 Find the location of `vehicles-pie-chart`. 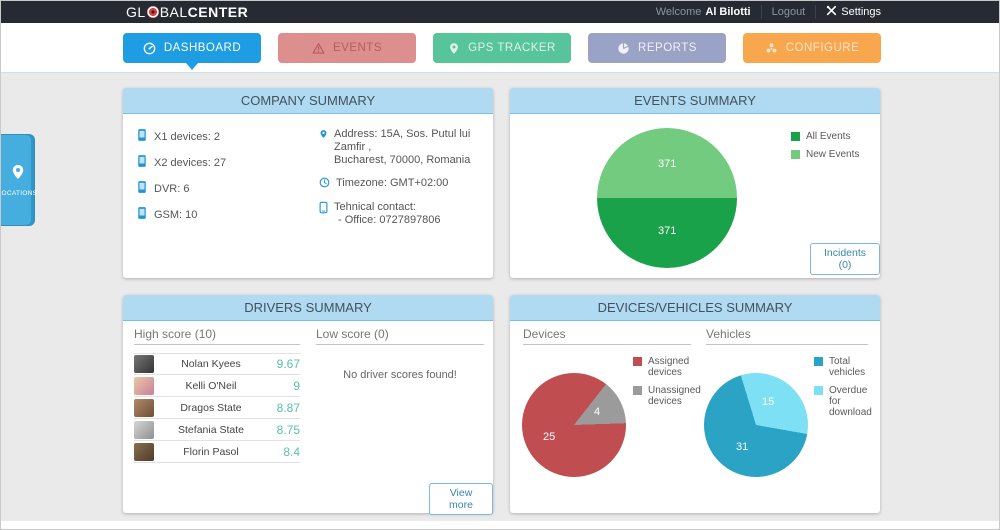

vehicles-pie-chart is located at coordinates (756, 425).